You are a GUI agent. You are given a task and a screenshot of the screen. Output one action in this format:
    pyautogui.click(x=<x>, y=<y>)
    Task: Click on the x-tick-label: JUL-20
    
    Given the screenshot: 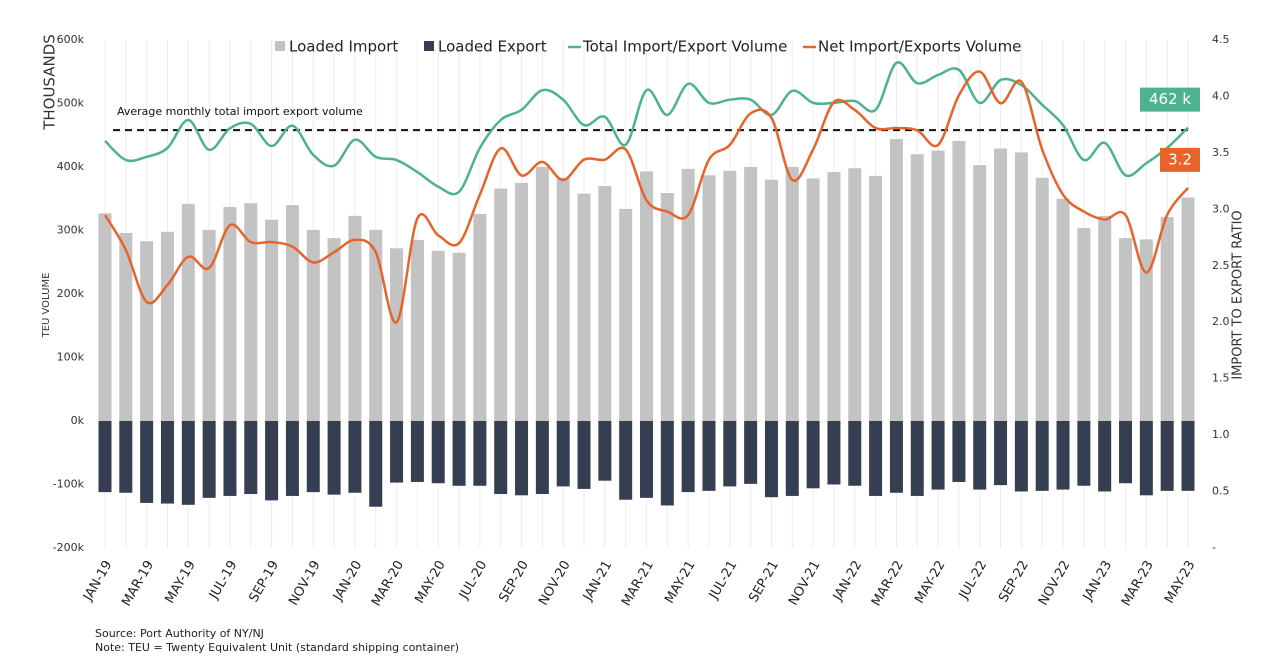 What is the action you would take?
    pyautogui.click(x=473, y=580)
    